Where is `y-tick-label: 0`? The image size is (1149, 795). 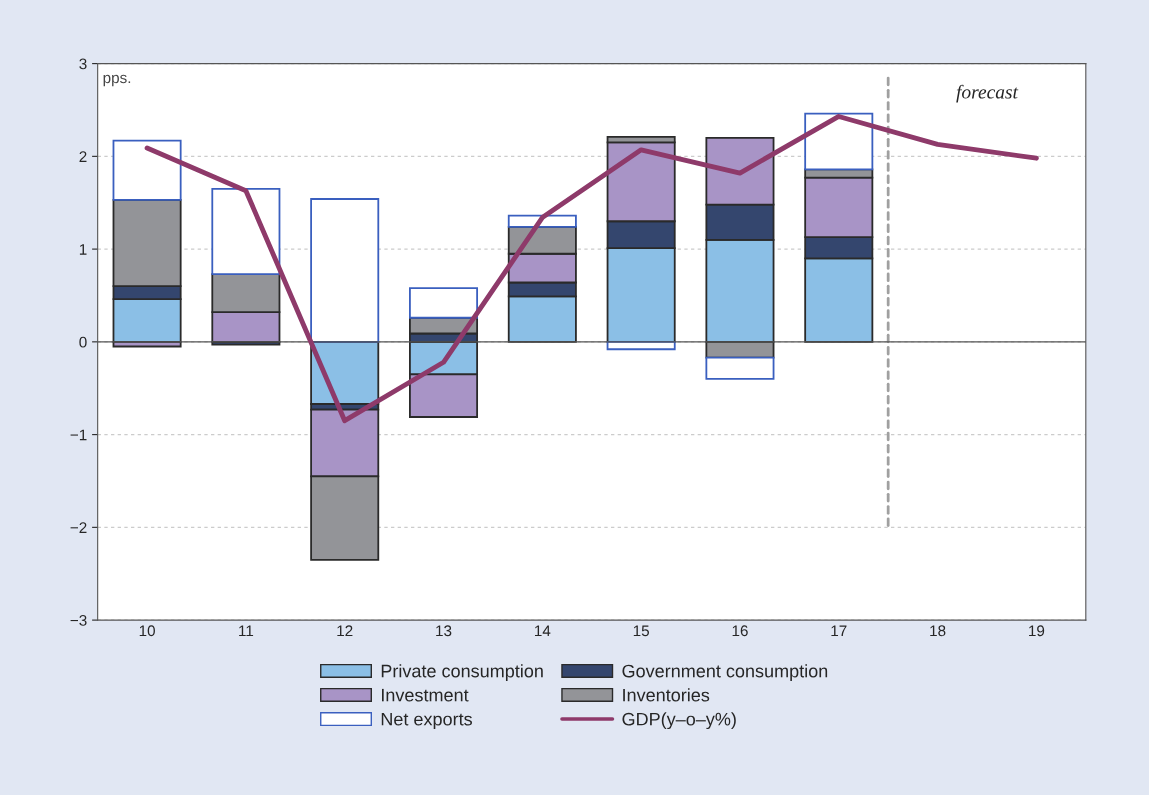 y-tick-label: 0 is located at coordinates (83, 342).